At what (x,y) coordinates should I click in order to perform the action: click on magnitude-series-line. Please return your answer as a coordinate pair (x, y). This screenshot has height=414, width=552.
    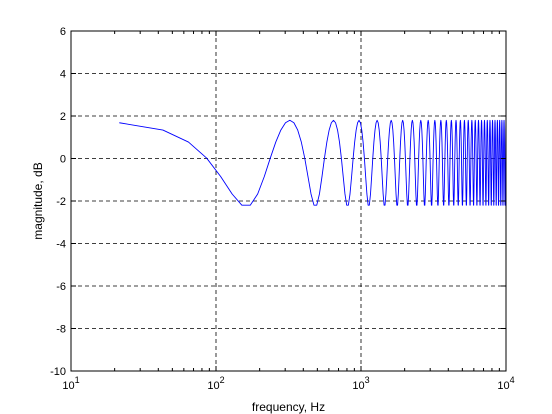
    Looking at the image, I should click on (313, 162).